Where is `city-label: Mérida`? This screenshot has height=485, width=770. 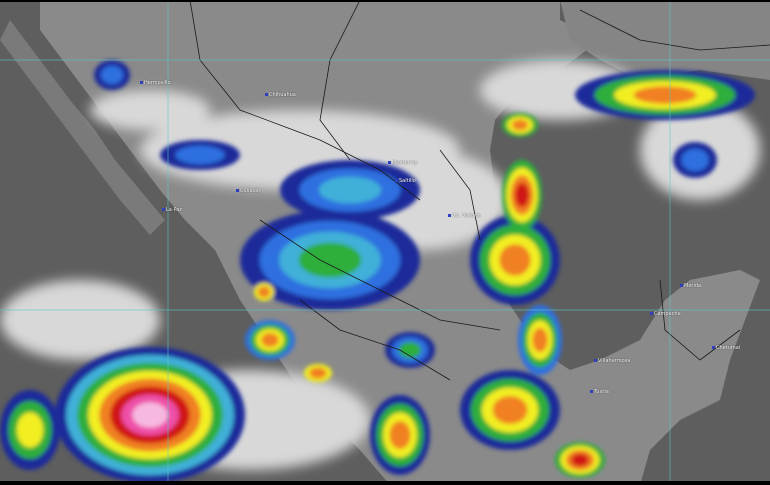
city-label: Mérida is located at coordinates (690, 286).